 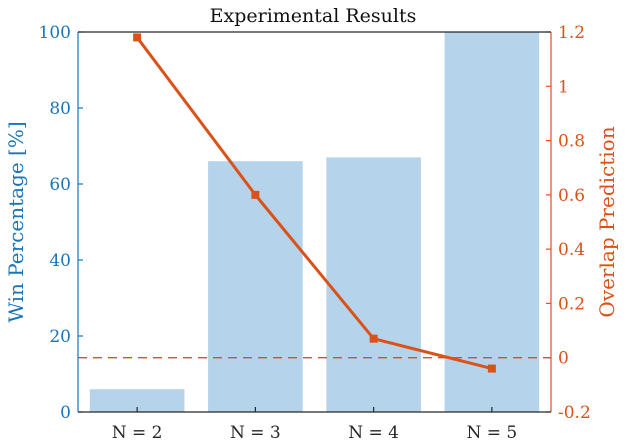 I want to click on left-axis-tick-label: 40, so click(x=60, y=261).